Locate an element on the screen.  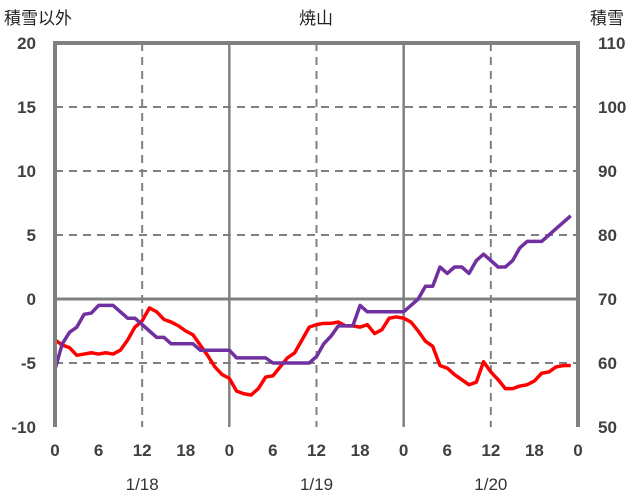
left-tick-label: -10 is located at coordinates (23, 427).